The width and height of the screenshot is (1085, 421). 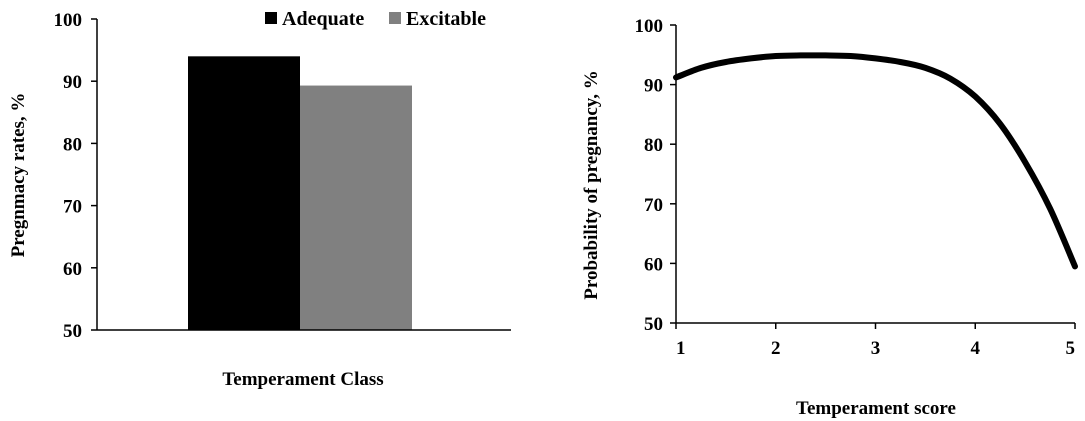 I want to click on x-tick-label: 4, so click(x=976, y=348).